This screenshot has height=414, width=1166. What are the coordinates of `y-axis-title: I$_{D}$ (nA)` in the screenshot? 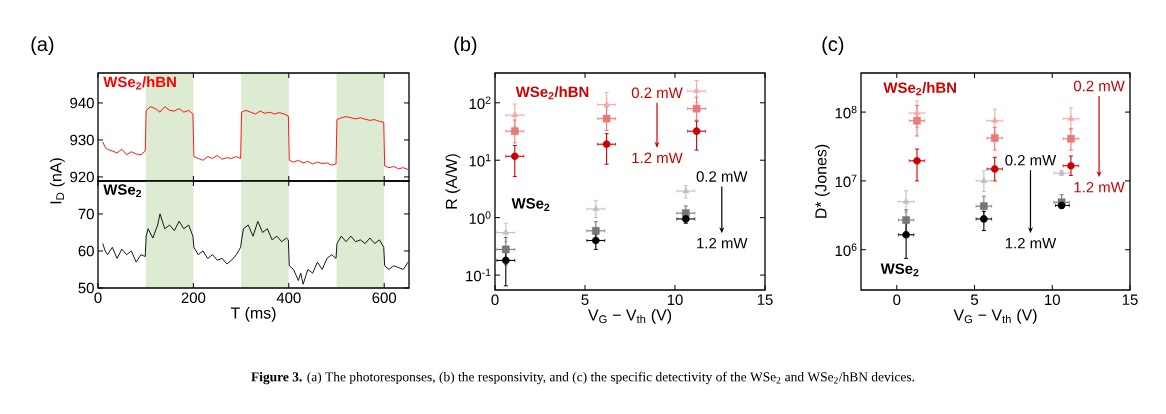 It's located at (57, 181).